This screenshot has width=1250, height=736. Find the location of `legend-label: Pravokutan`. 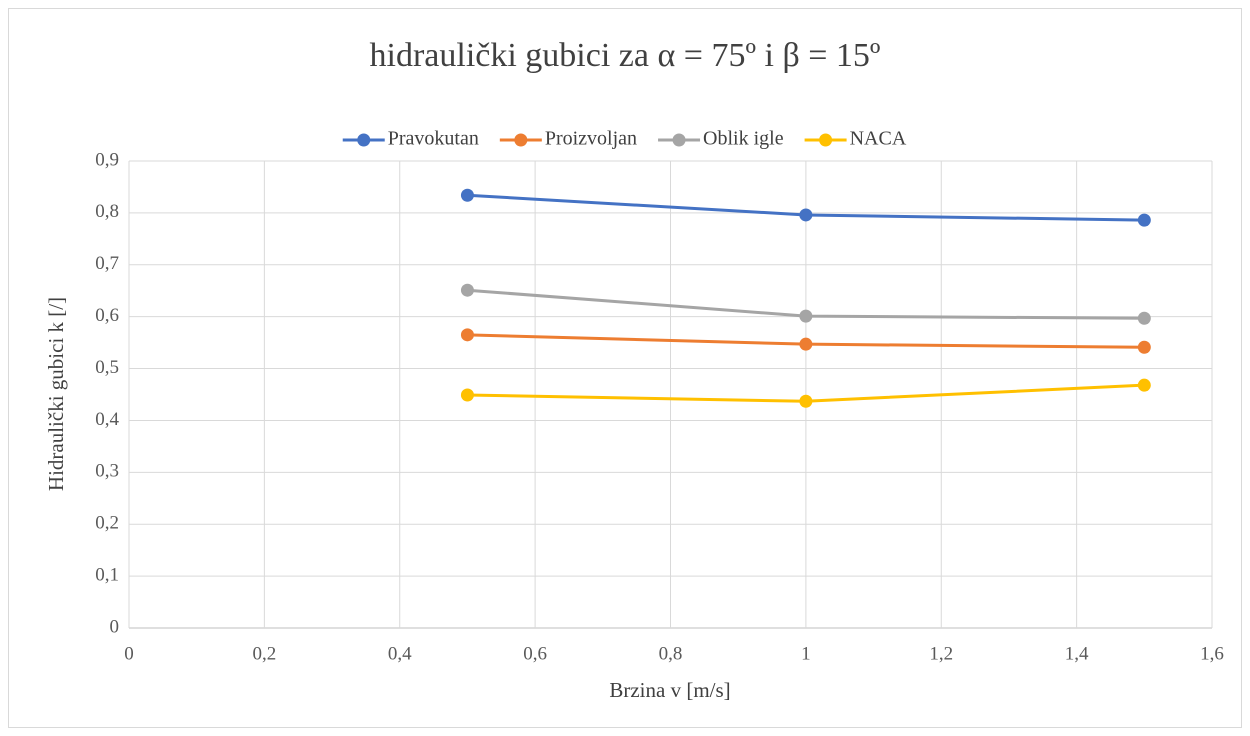

legend-label: Pravokutan is located at coordinates (433, 139).